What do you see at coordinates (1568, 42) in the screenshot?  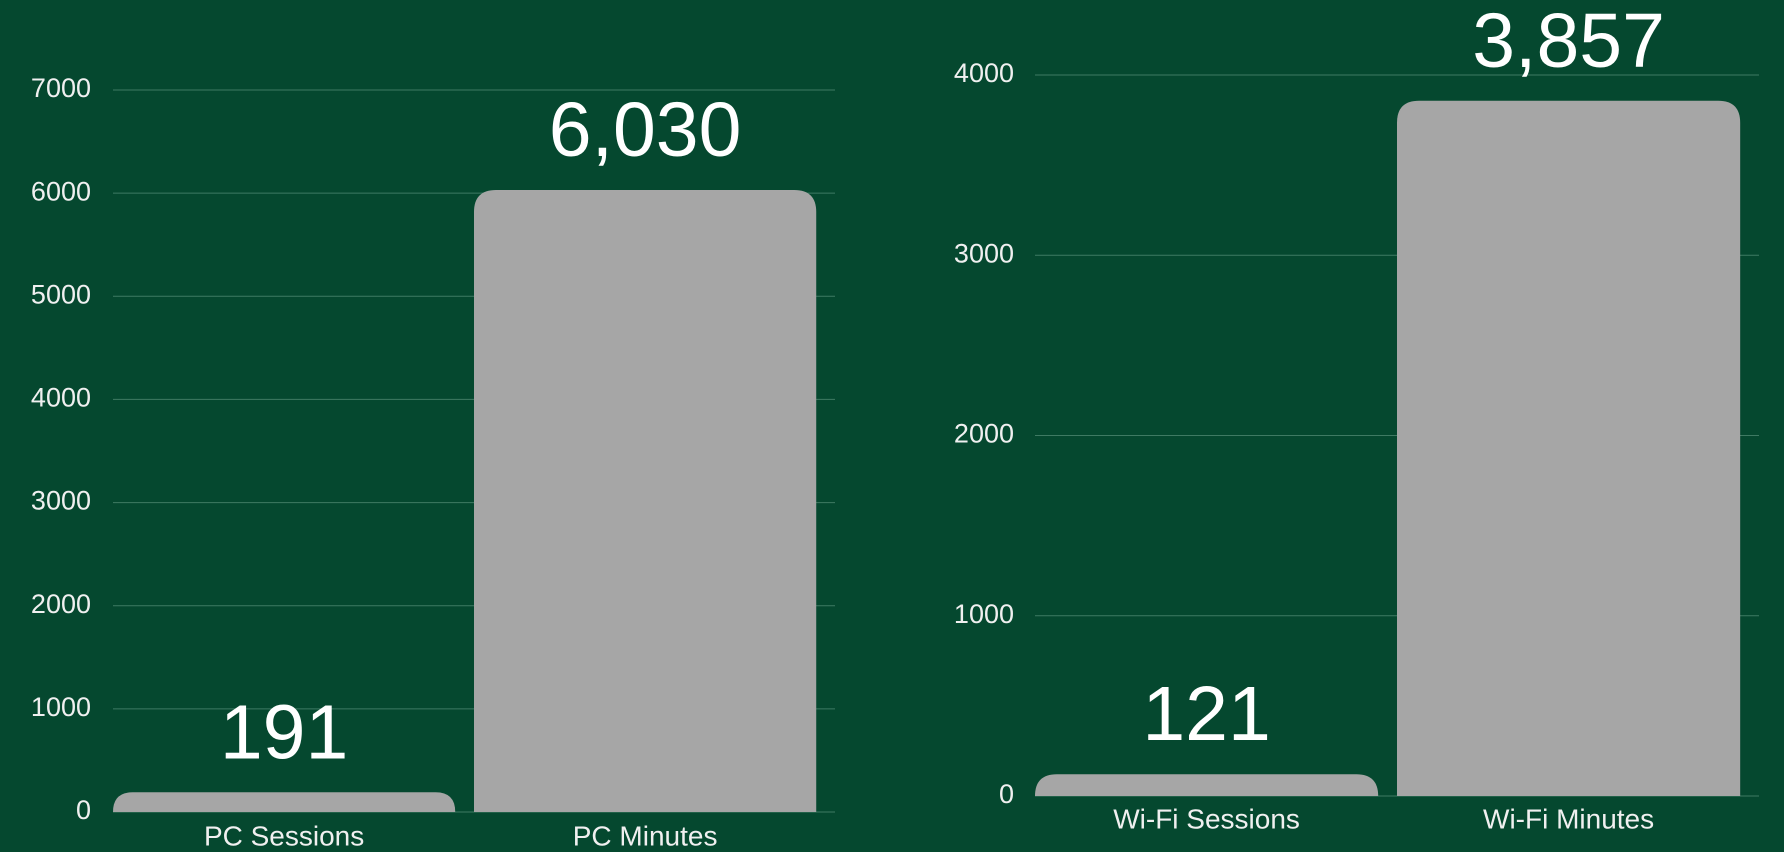 I see `value-label: 3,857` at bounding box center [1568, 42].